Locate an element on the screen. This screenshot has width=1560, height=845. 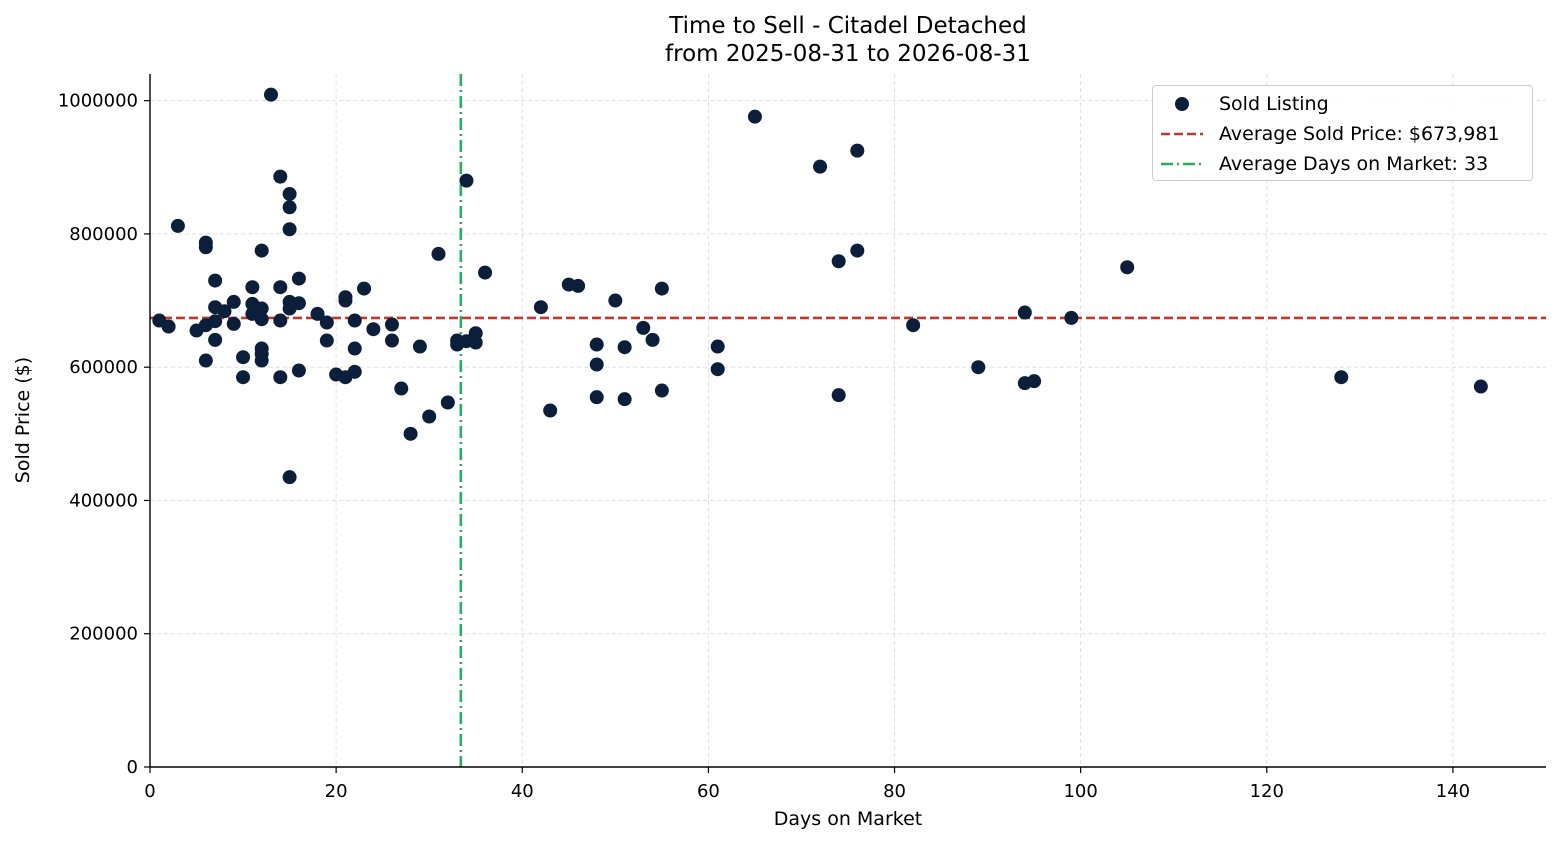
y-tick-label: 800000 is located at coordinates (103, 234).